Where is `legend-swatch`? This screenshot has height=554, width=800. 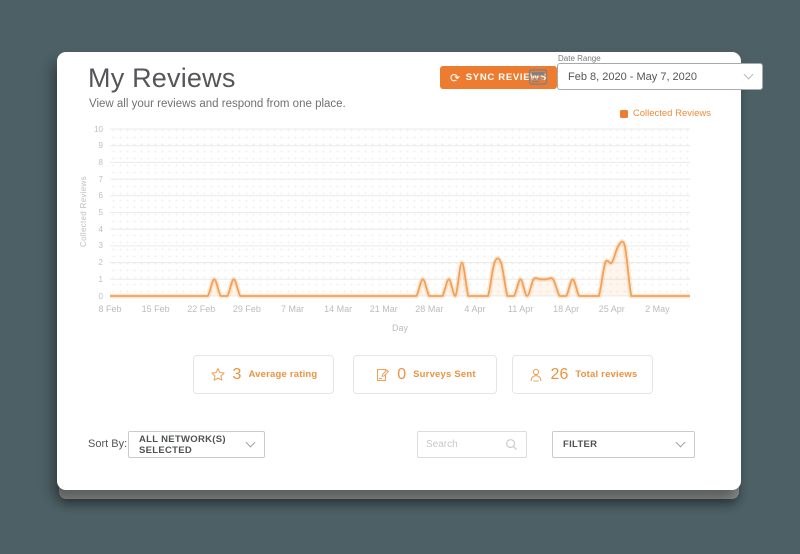 legend-swatch is located at coordinates (623, 113).